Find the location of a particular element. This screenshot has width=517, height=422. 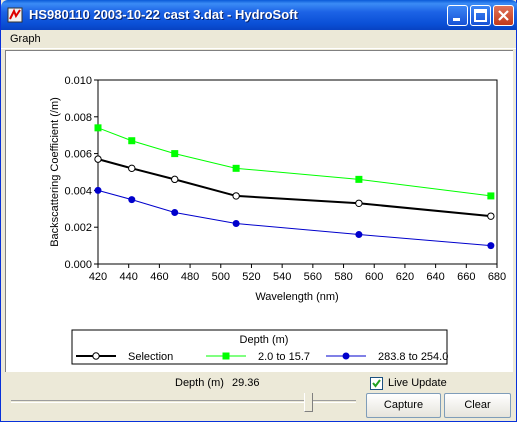

maximize-button is located at coordinates (480, 15).